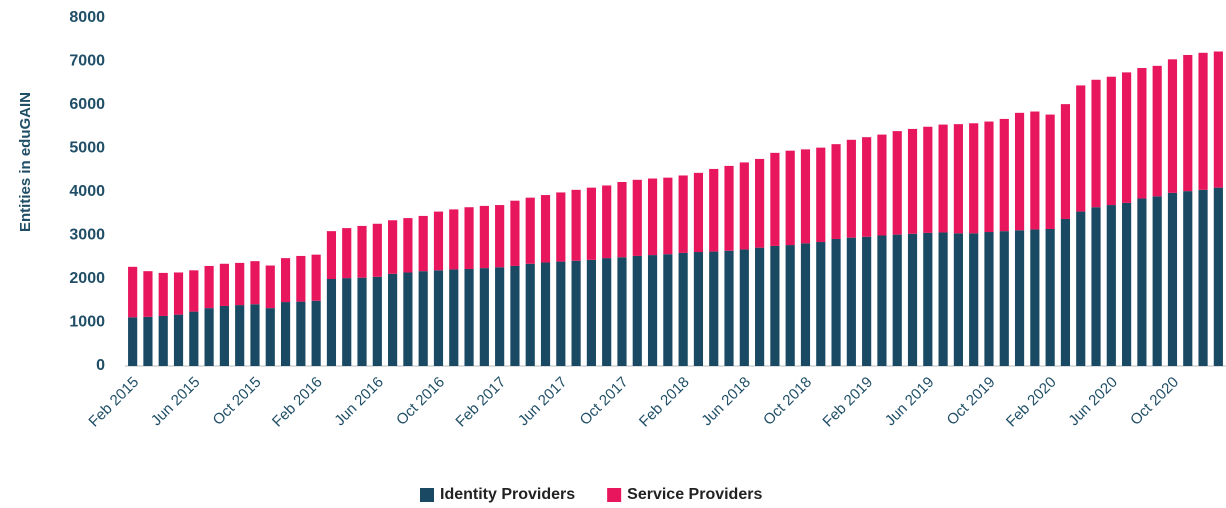 The width and height of the screenshot is (1226, 508). I want to click on x-tick-label: Feb 2018, so click(664, 402).